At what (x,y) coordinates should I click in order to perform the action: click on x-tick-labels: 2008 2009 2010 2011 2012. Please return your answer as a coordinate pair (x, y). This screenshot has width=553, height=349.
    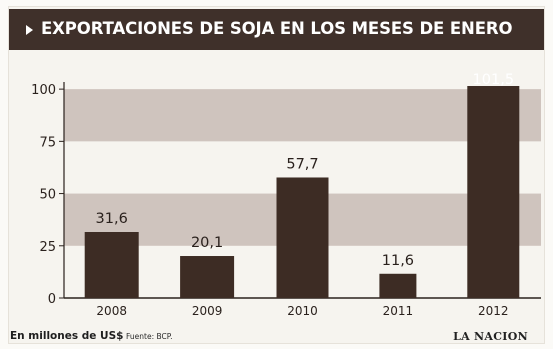
    Looking at the image, I should click on (302, 311).